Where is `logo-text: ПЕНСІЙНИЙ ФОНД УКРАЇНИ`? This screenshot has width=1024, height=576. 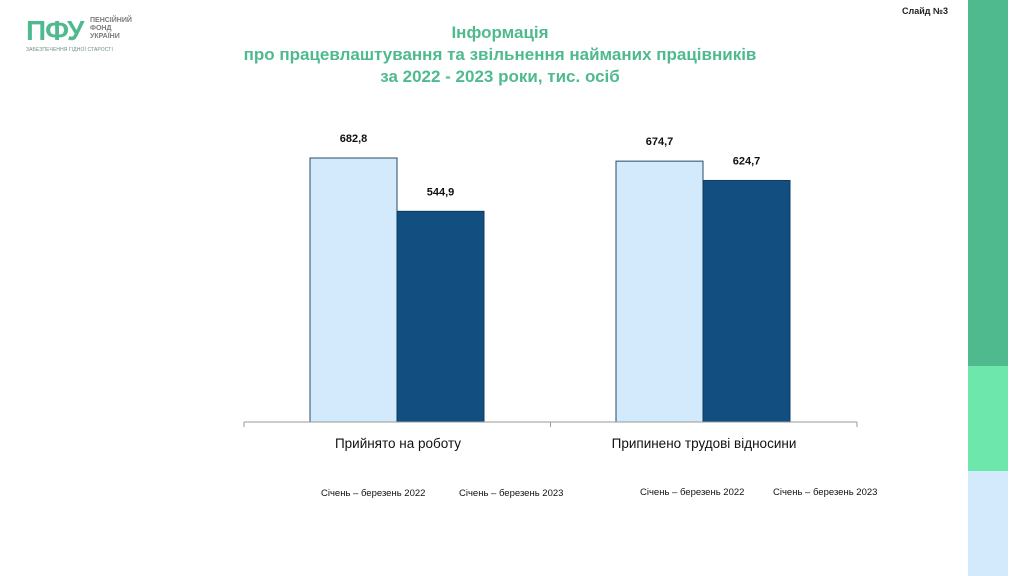
logo-text: ПЕНСІЙНИЙ ФОНД УКРАЇНИ is located at coordinates (111, 29).